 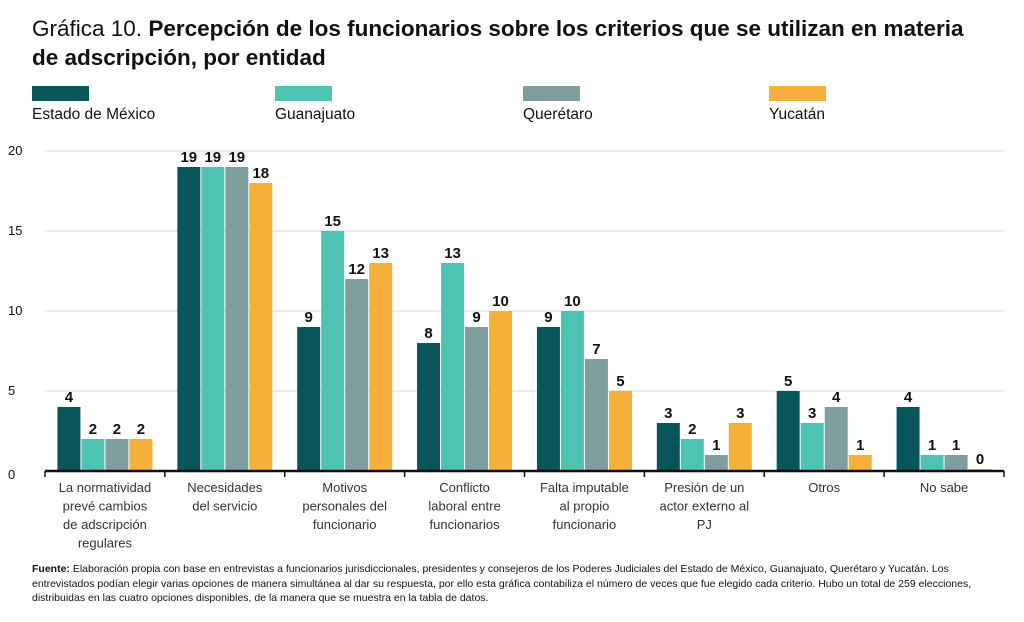 What do you see at coordinates (11, 390) in the screenshot?
I see `y-tick-label: 5` at bounding box center [11, 390].